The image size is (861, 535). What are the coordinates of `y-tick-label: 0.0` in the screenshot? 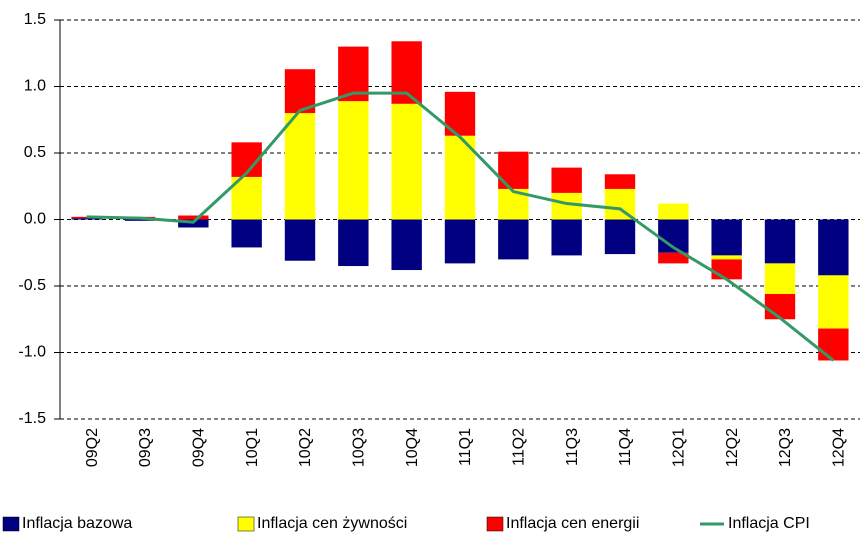 It's located at (35, 219).